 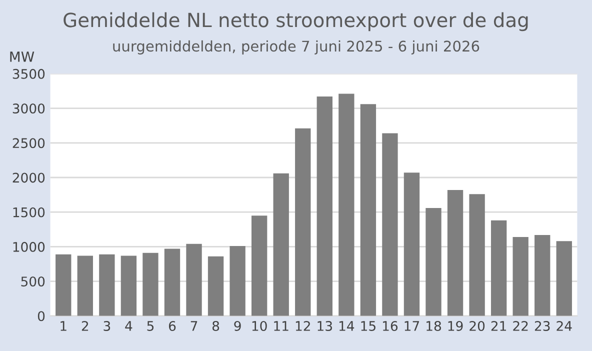 What do you see at coordinates (41, 316) in the screenshot?
I see `y-tick-label: 0` at bounding box center [41, 316].